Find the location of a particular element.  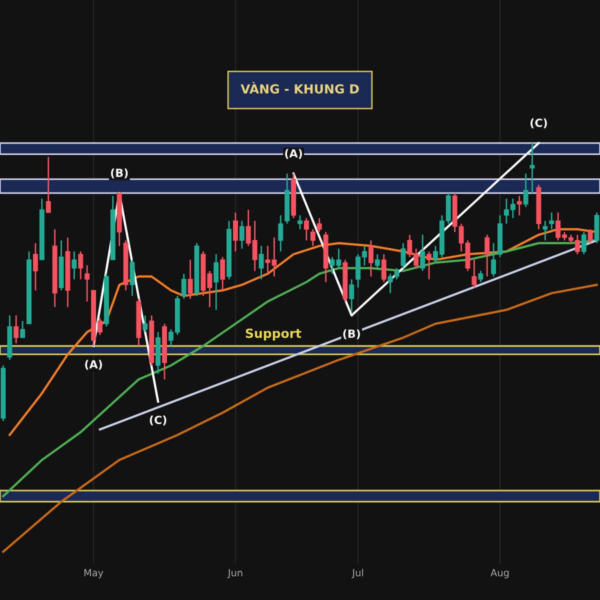

x-tick-label: Aug is located at coordinates (499, 573).